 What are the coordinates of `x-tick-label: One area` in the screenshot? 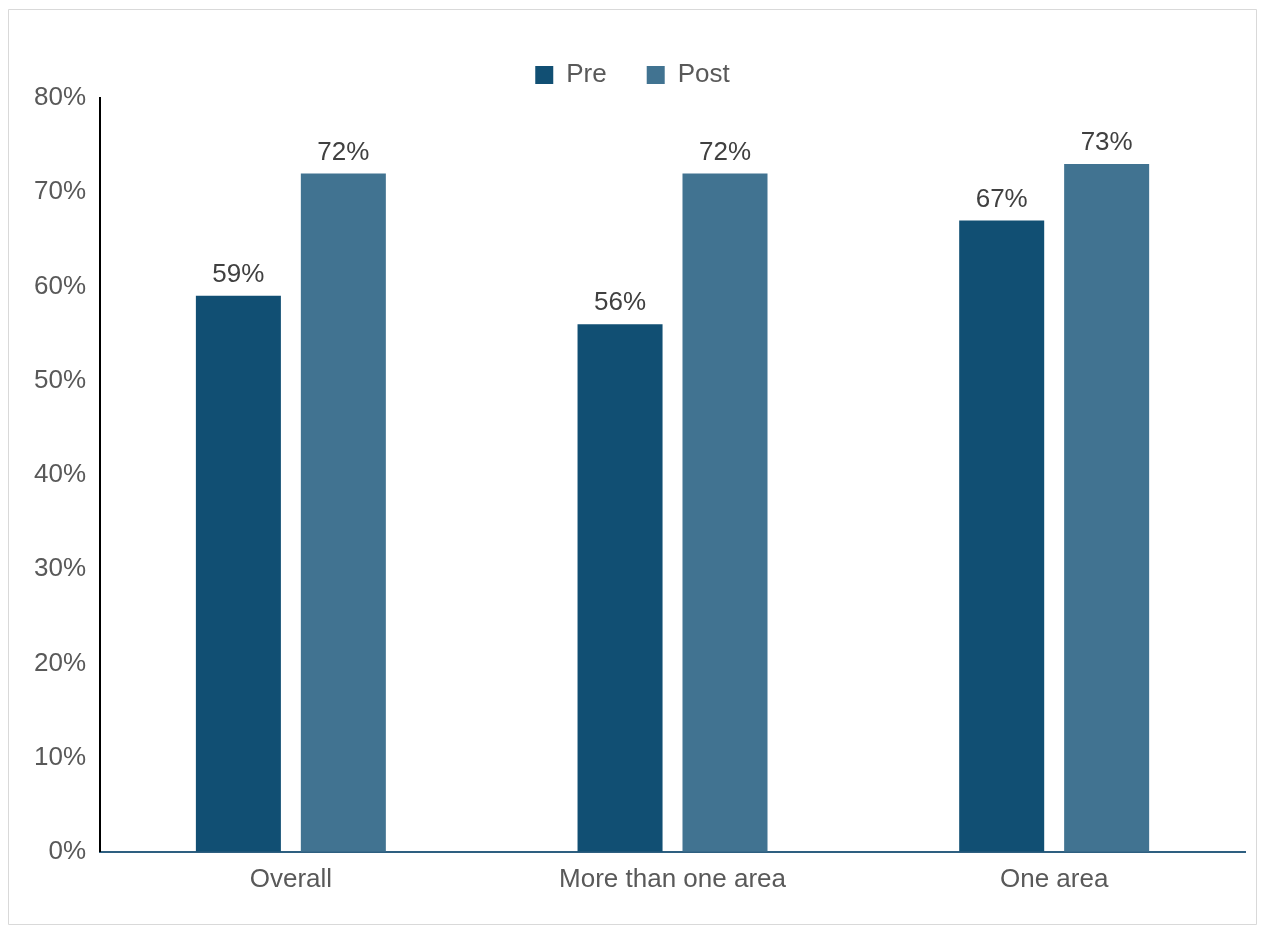 It's located at (1054, 877).